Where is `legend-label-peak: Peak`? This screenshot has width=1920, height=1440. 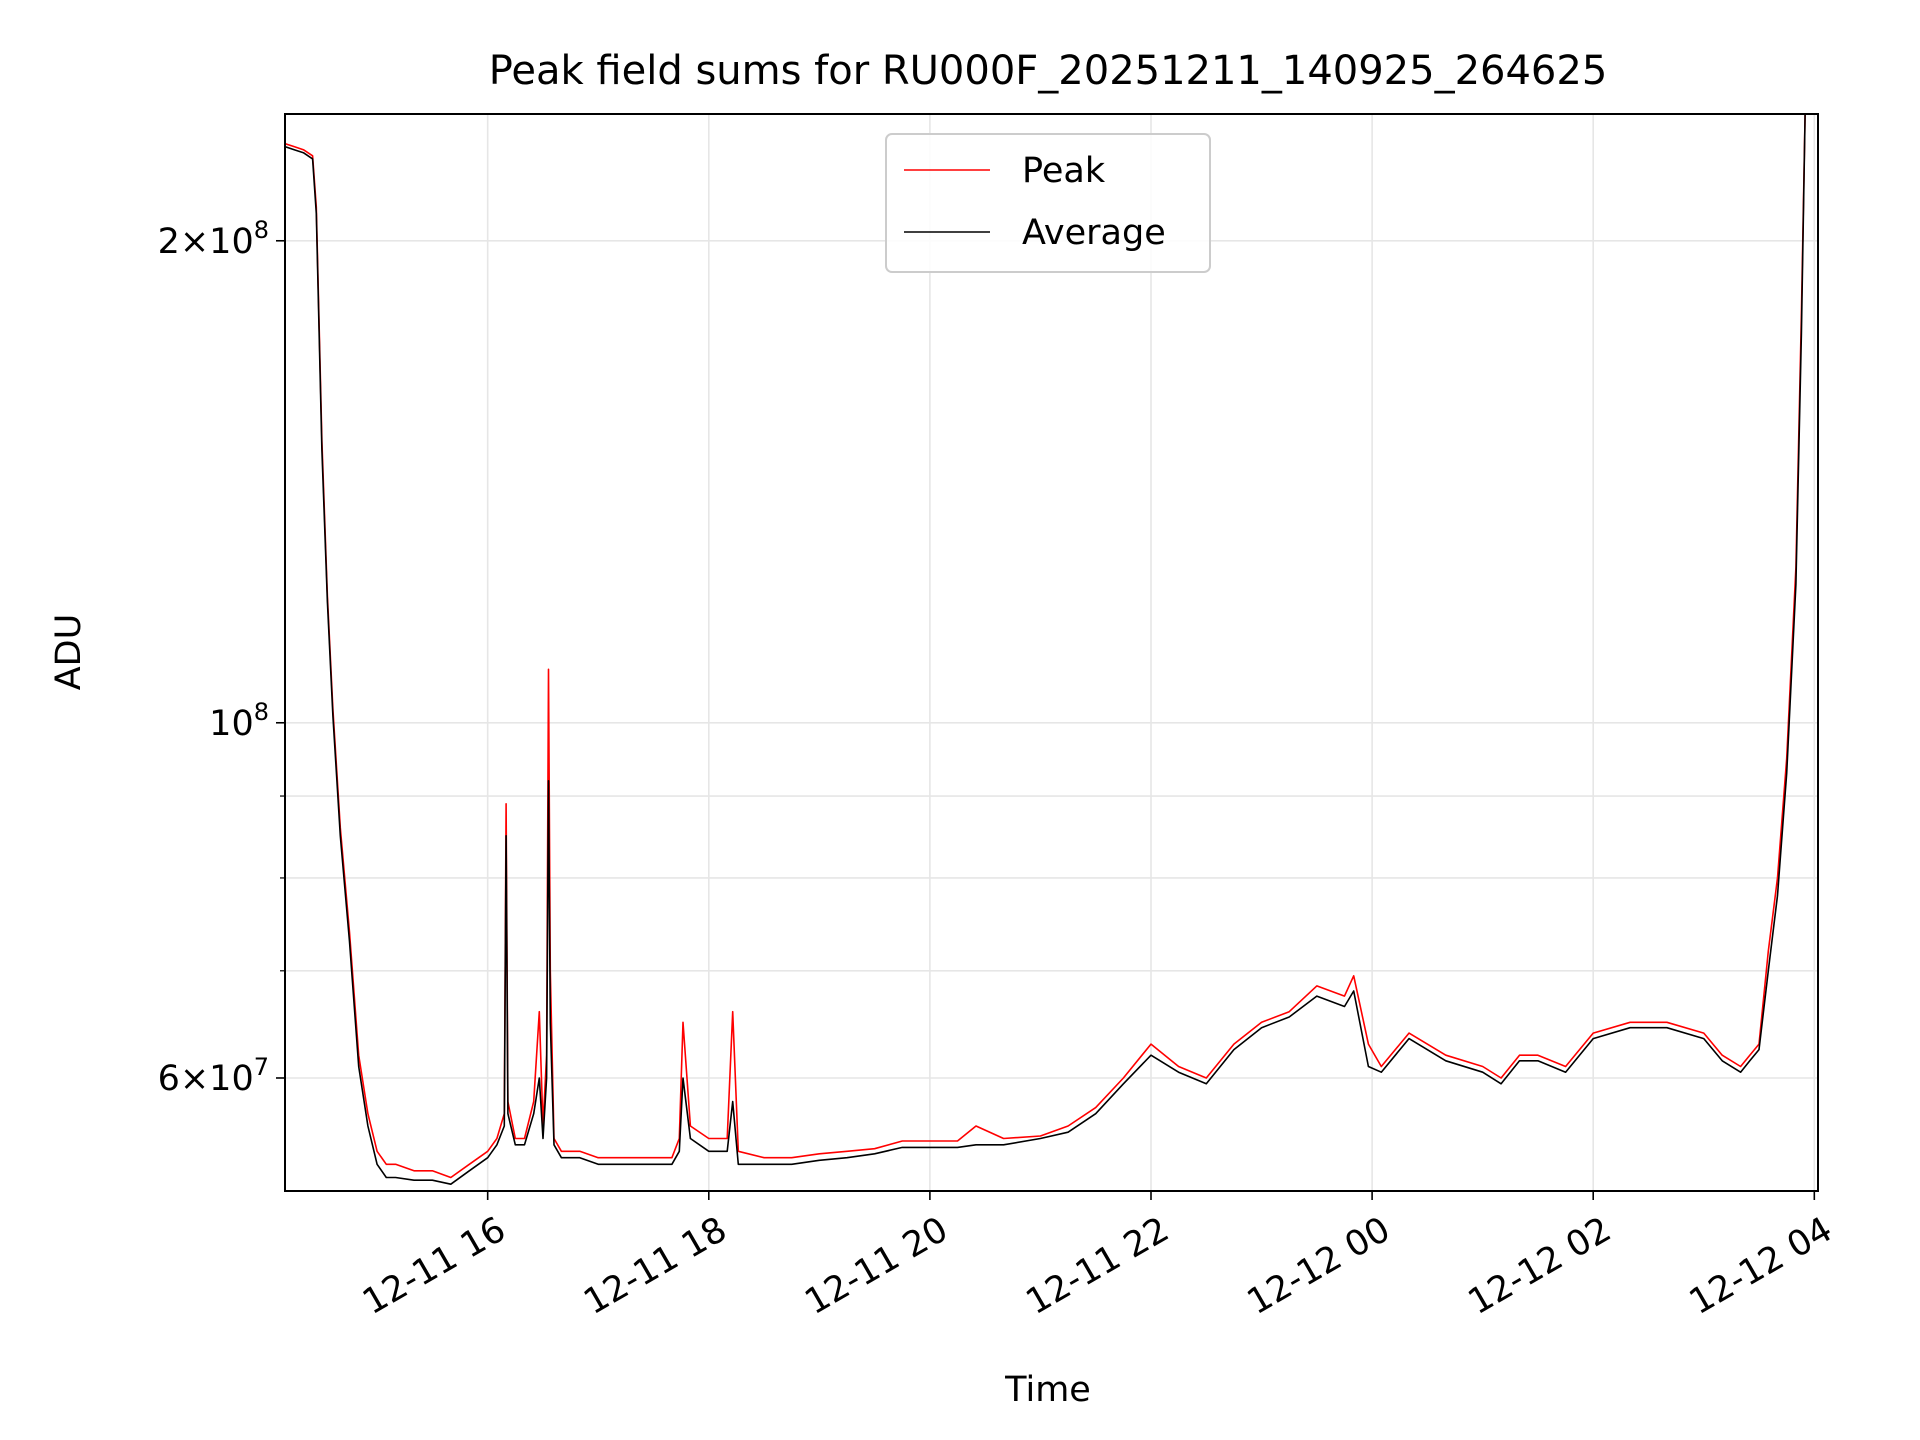 legend-label-peak: Peak is located at coordinates (1064, 171).